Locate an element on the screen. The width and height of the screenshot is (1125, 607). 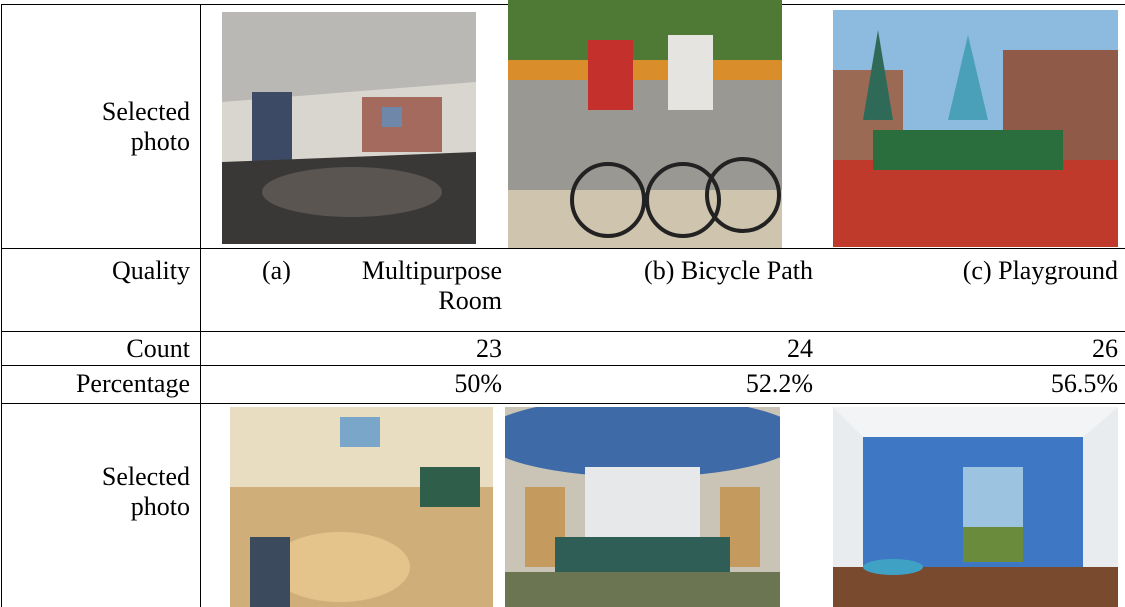
photo-playground is located at coordinates (975, 128).